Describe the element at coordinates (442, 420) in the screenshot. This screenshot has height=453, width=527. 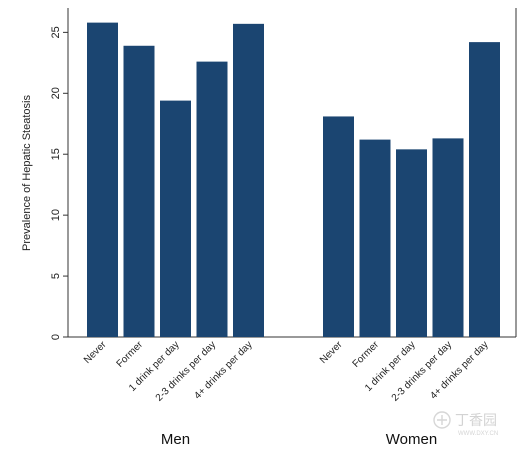
I see `dxy-logo-icon` at that location.